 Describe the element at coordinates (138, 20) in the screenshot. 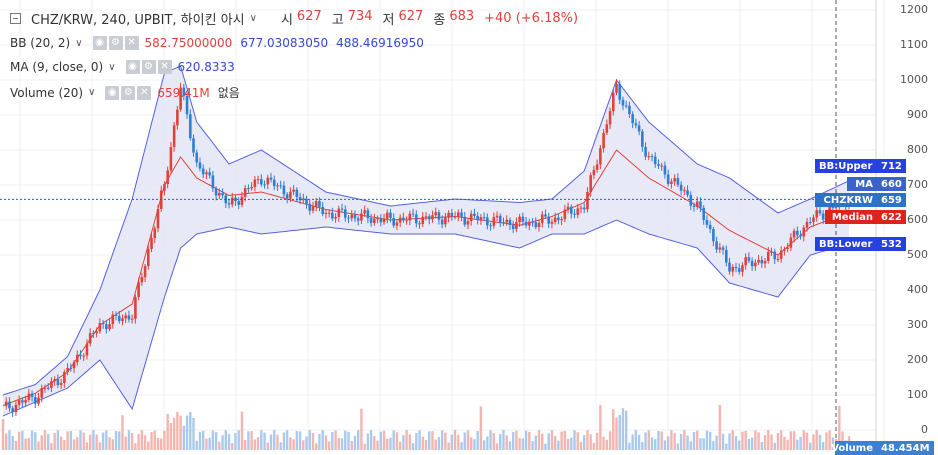

I see `symbol-title: CHZ/KRW, 240, UPBIT, 하이킨 아시` at that location.